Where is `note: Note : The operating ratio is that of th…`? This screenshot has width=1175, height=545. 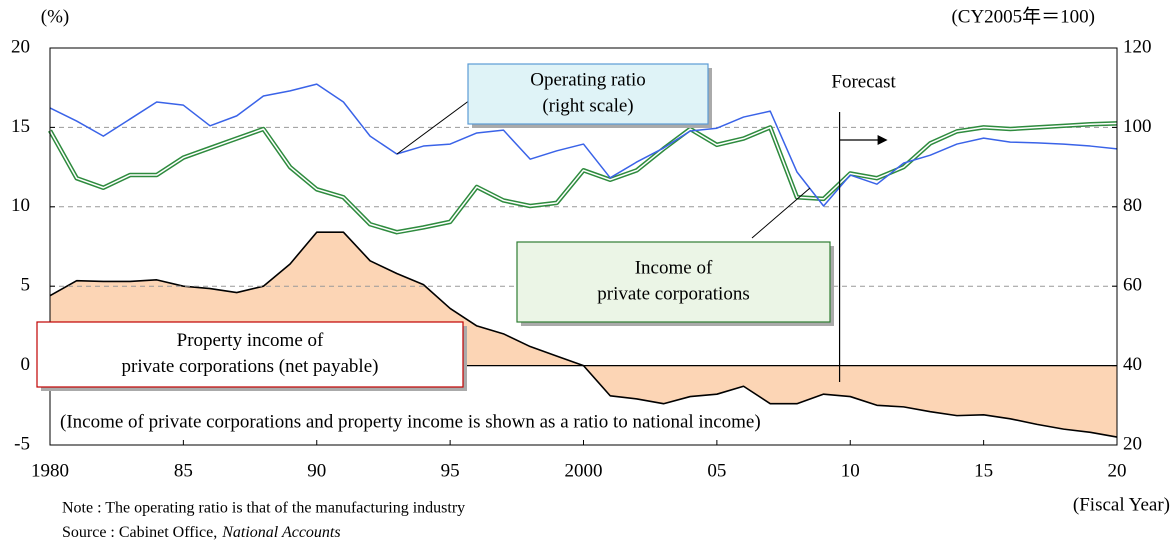 note: Note : The operating ratio is that of th… is located at coordinates (263, 508).